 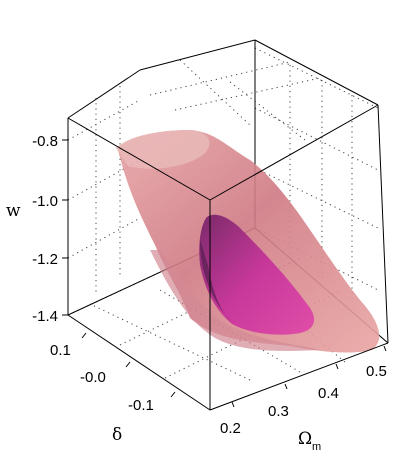 I want to click on w-axis: -0.8 -1.0 -1.2 -1.4 w, so click(x=32, y=229).